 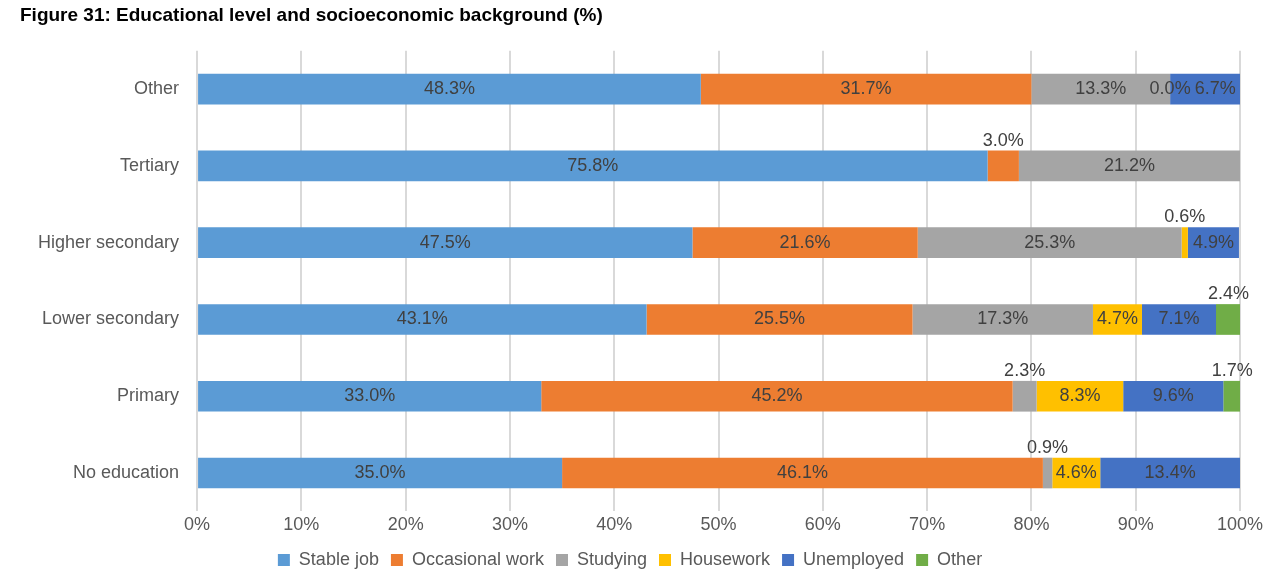 What do you see at coordinates (109, 241) in the screenshot?
I see `y-tick-label: Higher secondary` at bounding box center [109, 241].